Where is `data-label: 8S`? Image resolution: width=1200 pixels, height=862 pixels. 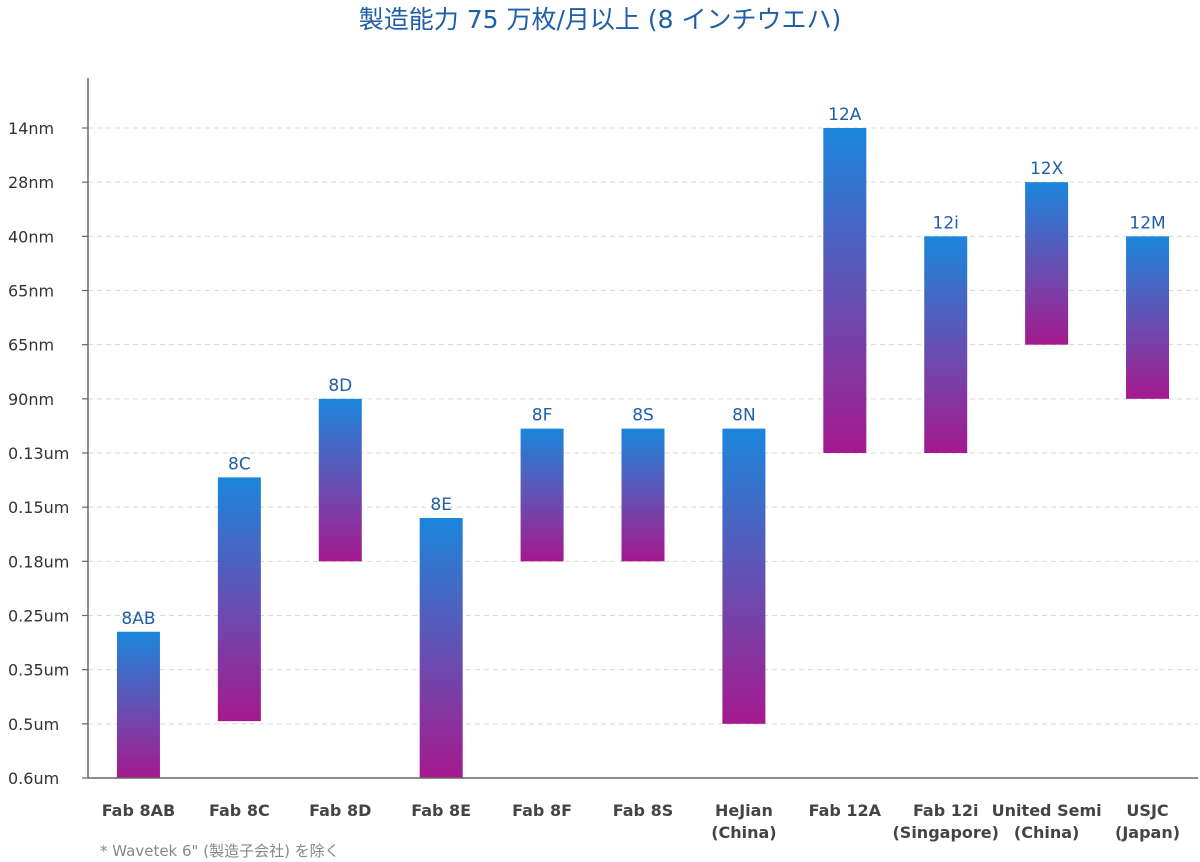
data-label: 8S is located at coordinates (643, 416).